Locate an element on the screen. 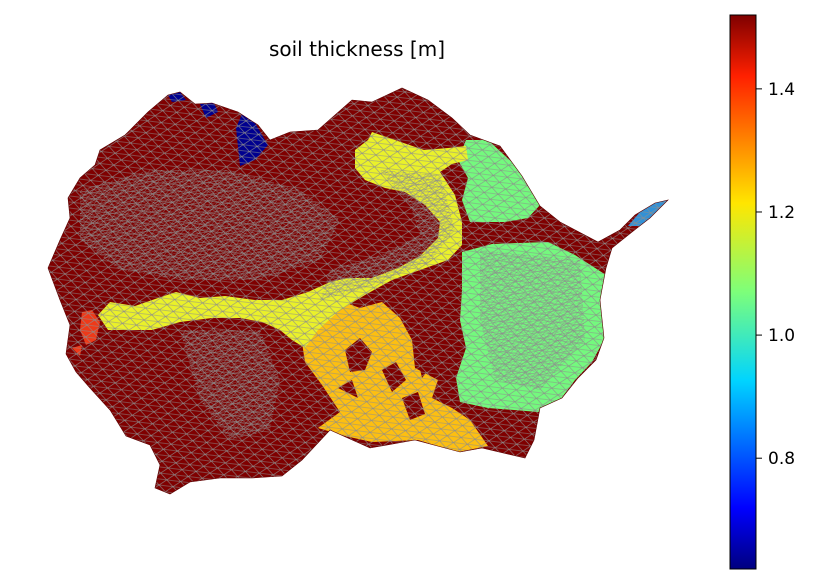  colorbar-tick-label: 1.4 is located at coordinates (781, 90).